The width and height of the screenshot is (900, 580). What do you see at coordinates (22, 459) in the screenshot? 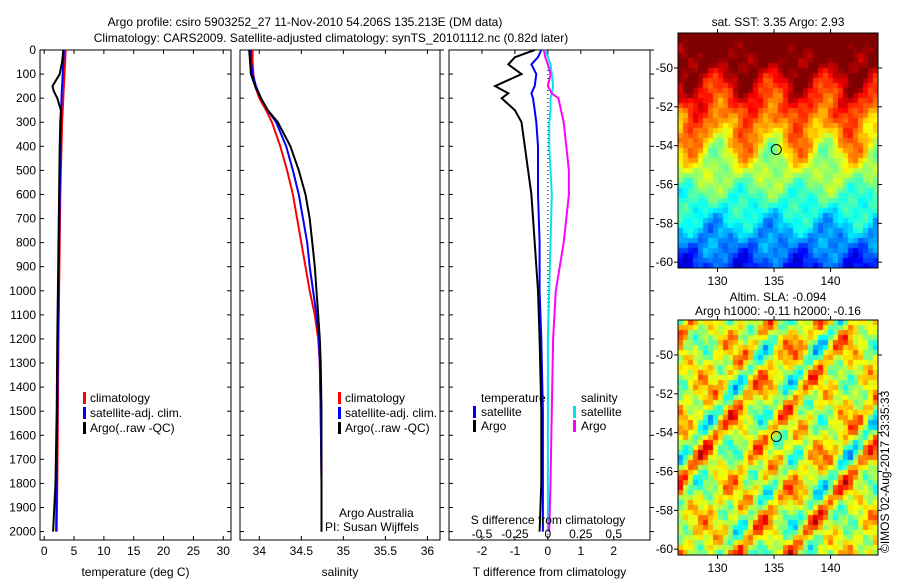
I see `y-tick-label: 1700` at bounding box center [22, 459].